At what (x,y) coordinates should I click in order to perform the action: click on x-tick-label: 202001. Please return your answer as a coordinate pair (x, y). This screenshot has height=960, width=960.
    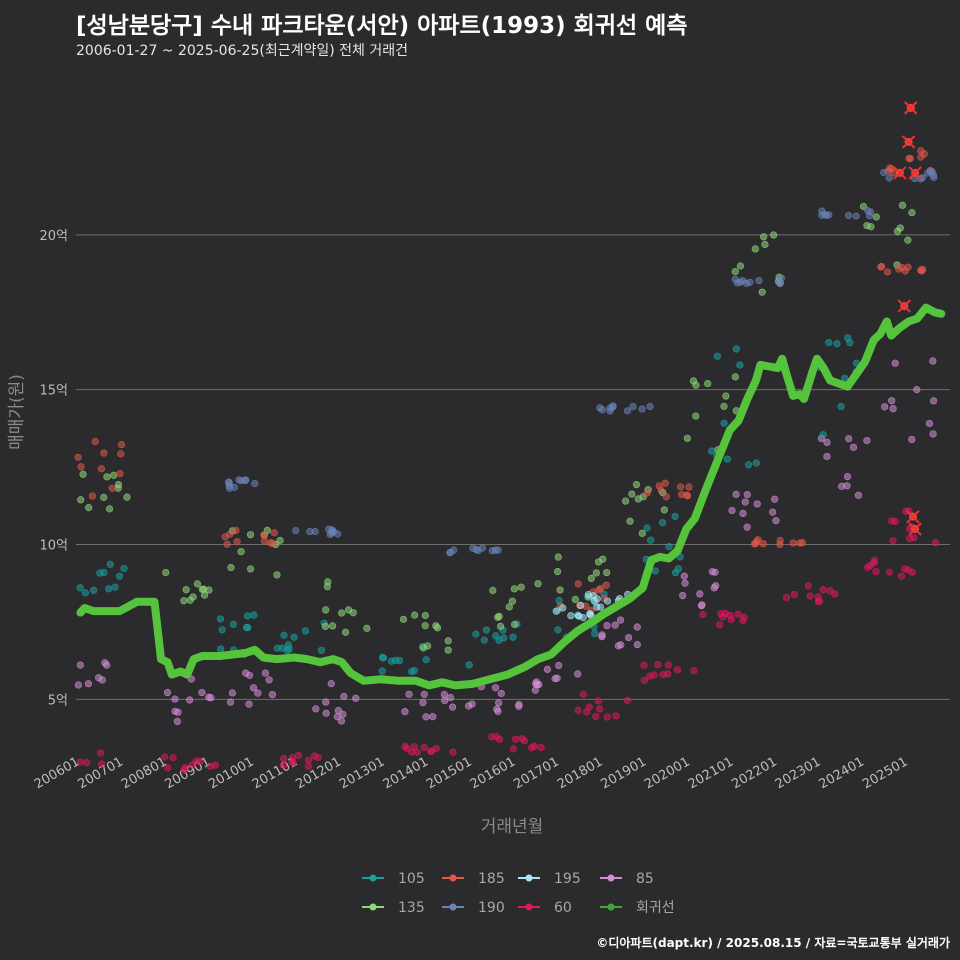
    Looking at the image, I should click on (667, 773).